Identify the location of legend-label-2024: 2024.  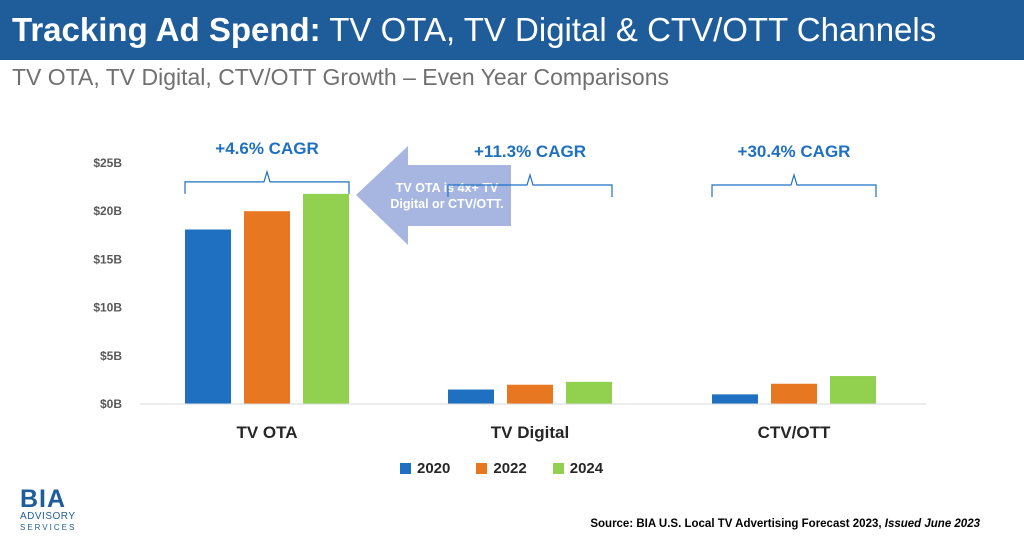
(586, 468).